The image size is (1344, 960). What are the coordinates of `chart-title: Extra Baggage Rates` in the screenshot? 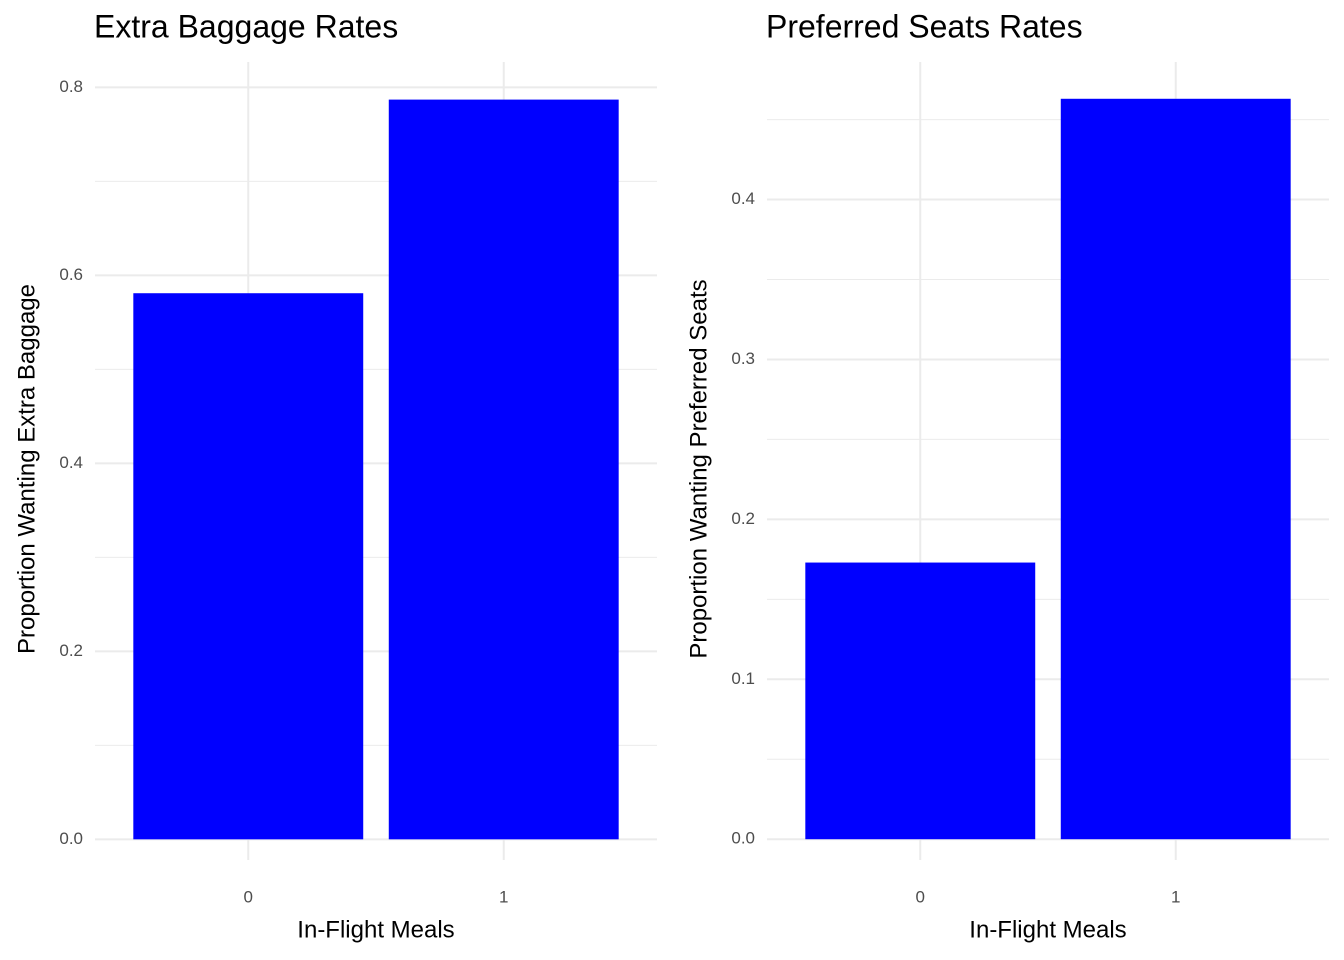 It's located at (246, 26).